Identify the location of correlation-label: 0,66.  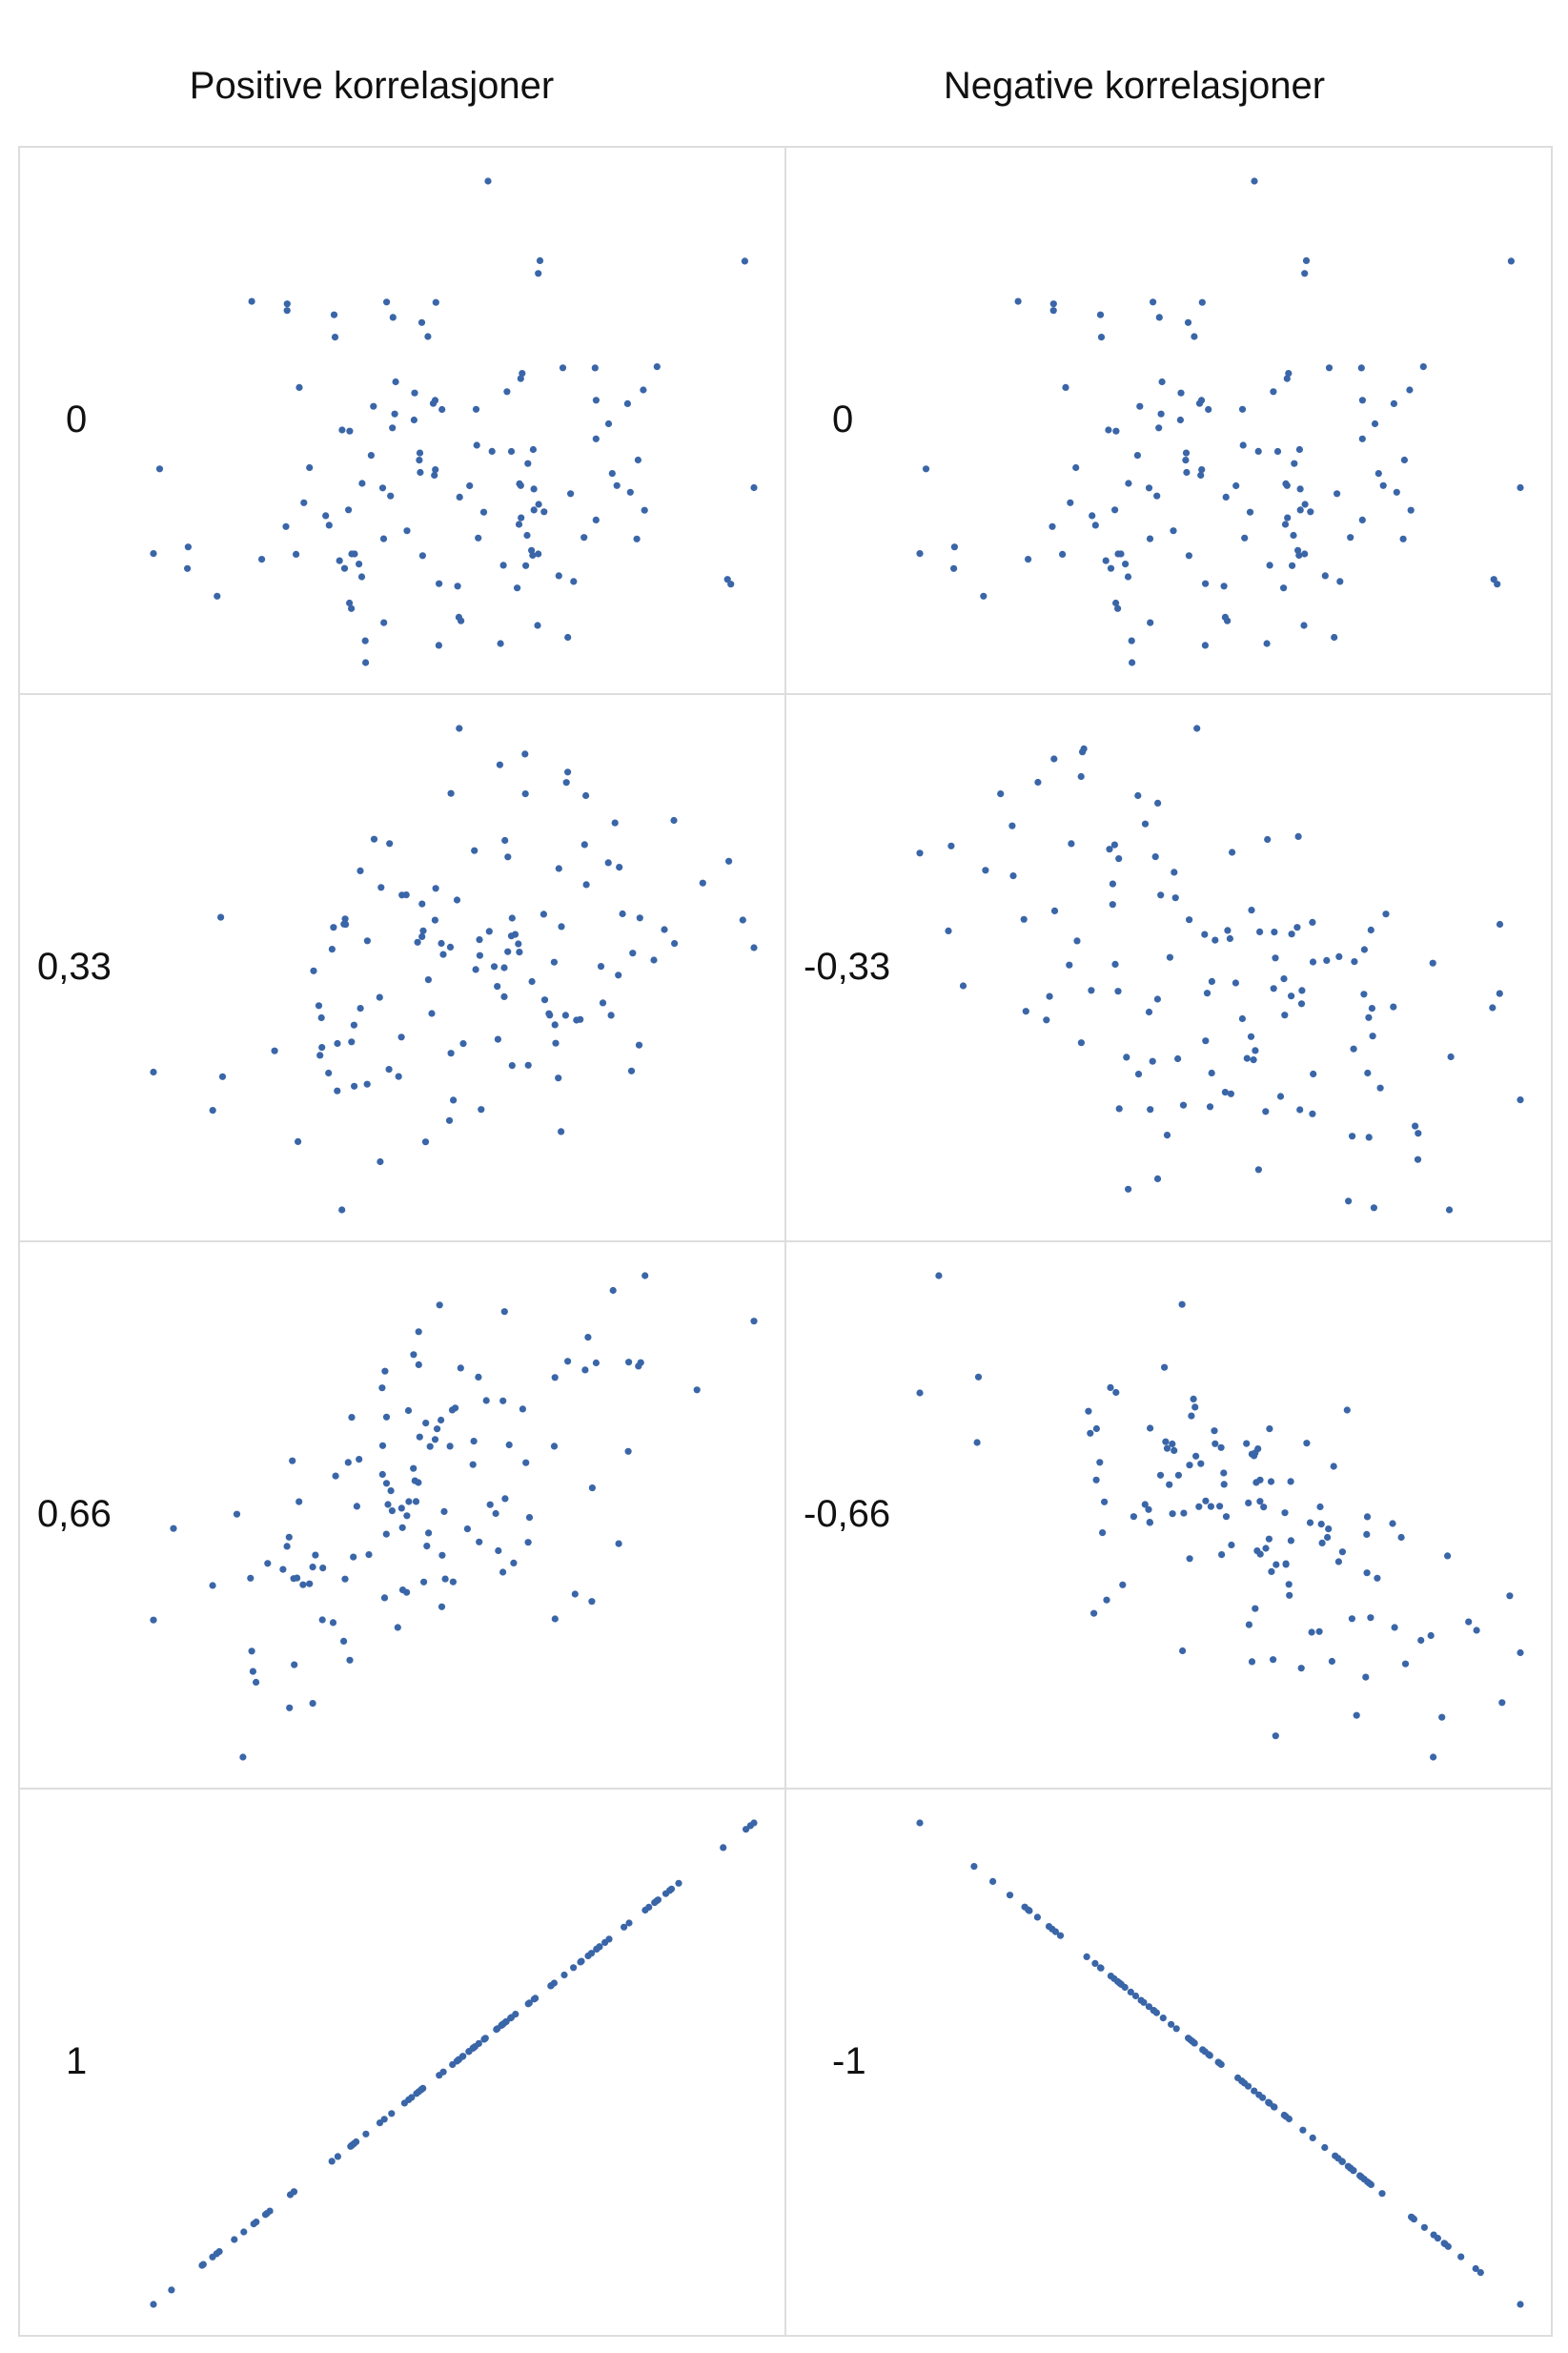
(74, 1514).